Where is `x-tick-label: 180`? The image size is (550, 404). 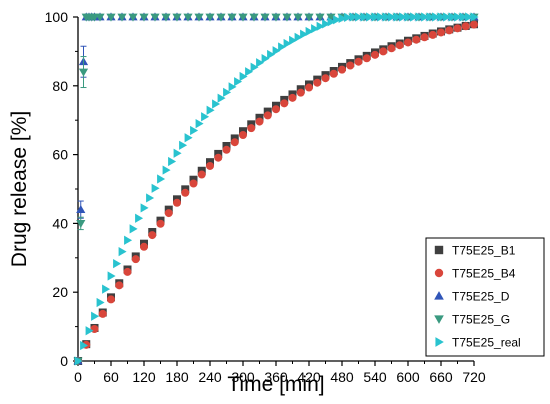
x-tick-label: 180 is located at coordinates (177, 377).